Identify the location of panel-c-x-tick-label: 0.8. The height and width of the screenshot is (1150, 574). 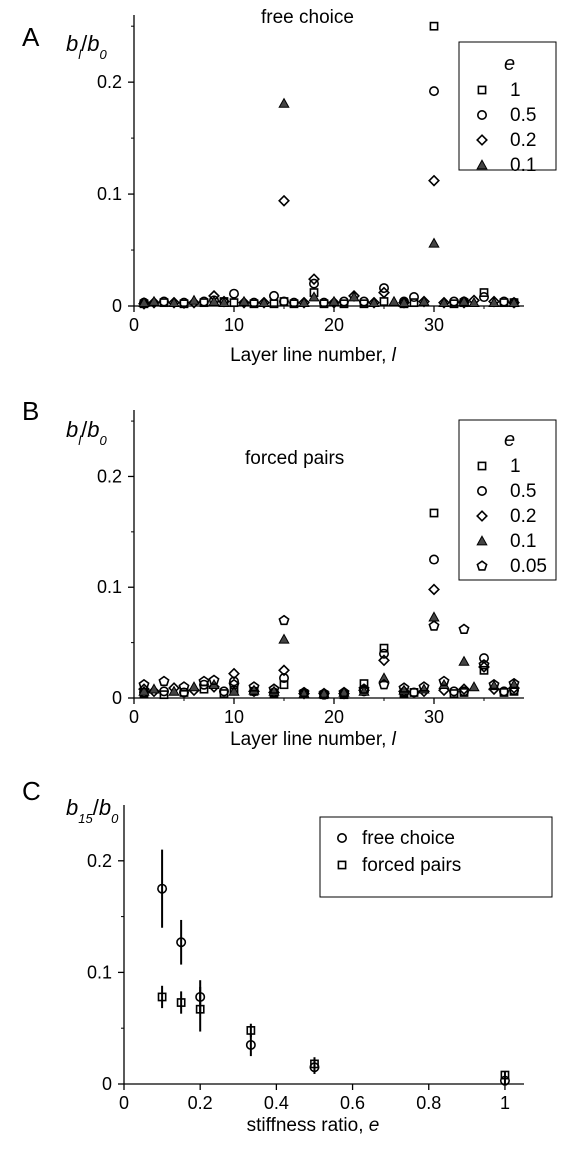
(428, 1103).